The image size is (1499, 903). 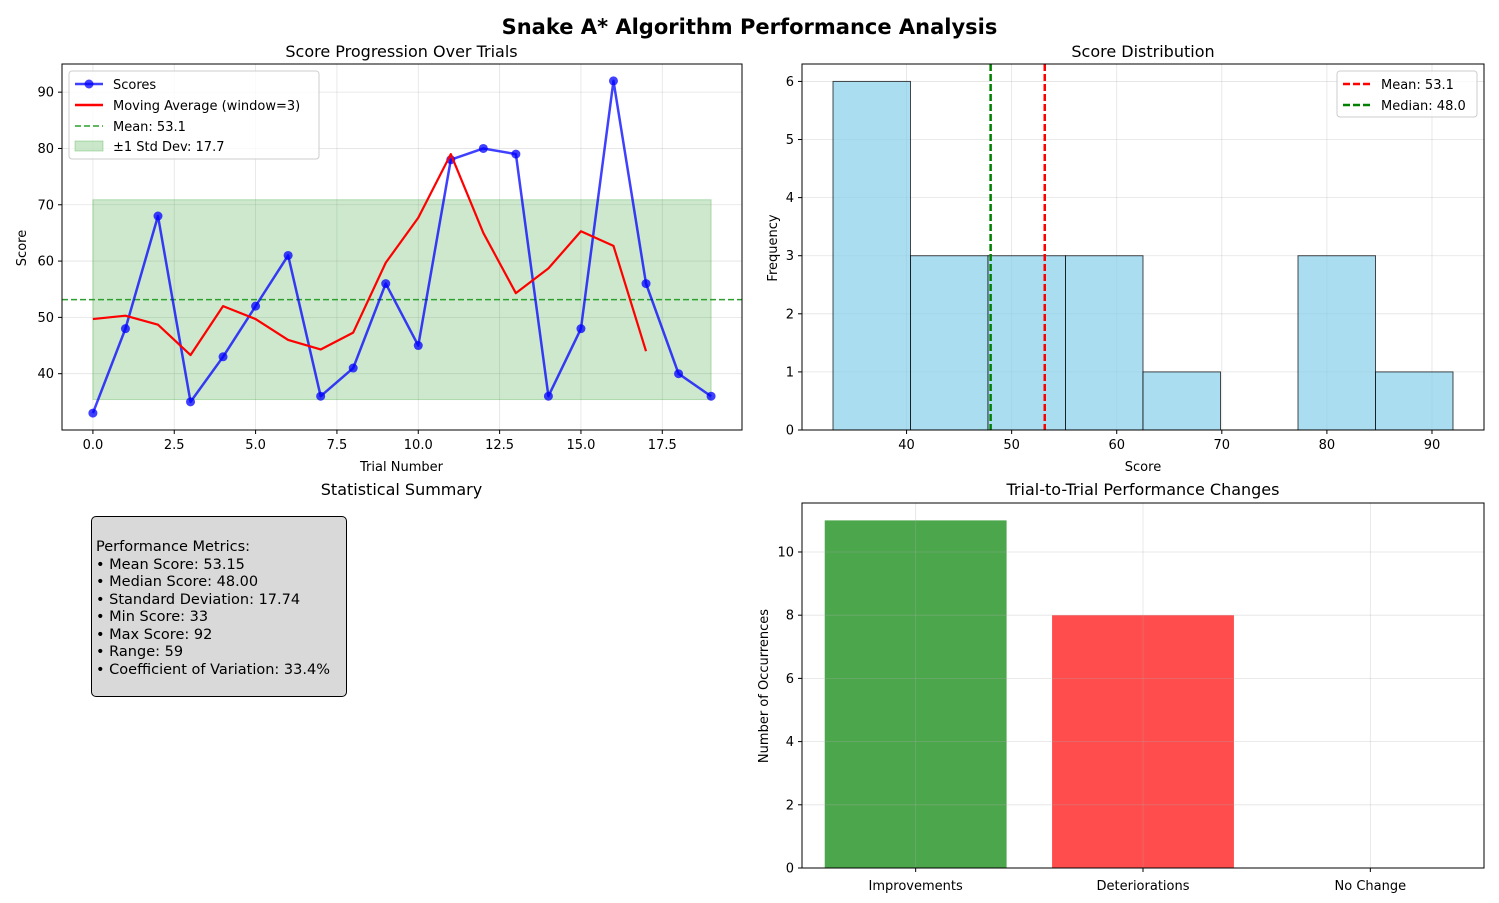 I want to click on score-distribution-xlabel: Score, so click(x=1143, y=467).